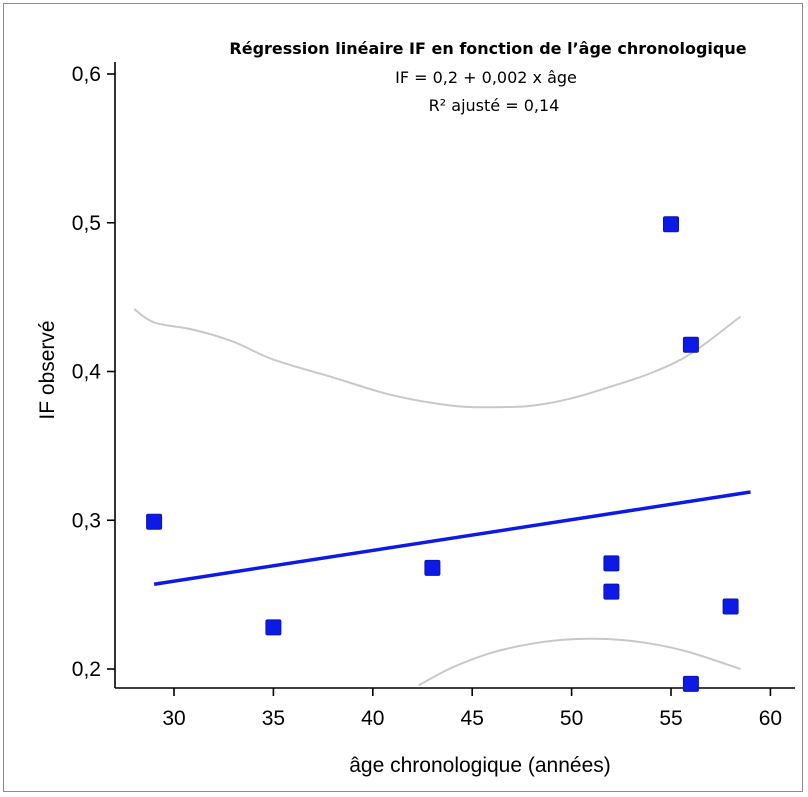 The width and height of the screenshot is (808, 797). I want to click on regression-equation: IF = 0,2 + 0,002 x âge, so click(486, 77).